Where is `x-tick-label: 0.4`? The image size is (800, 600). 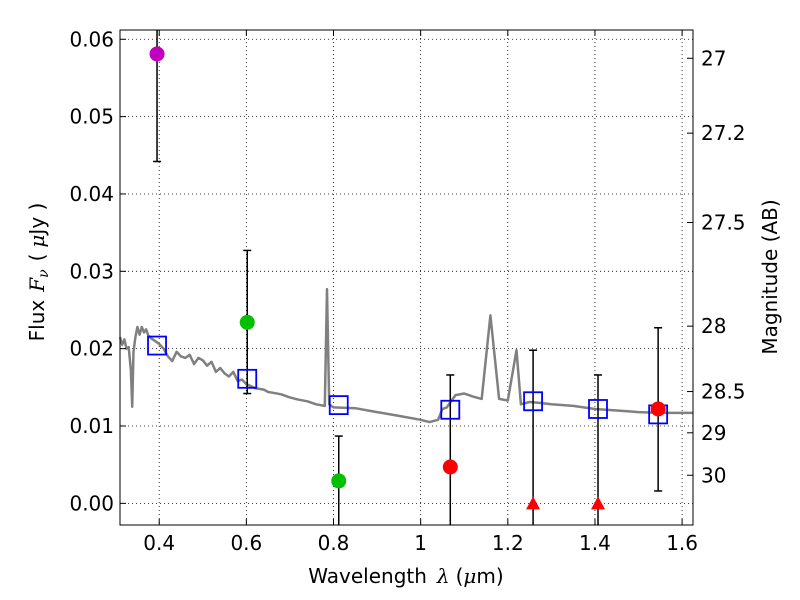 x-tick-label: 0.4 is located at coordinates (159, 543).